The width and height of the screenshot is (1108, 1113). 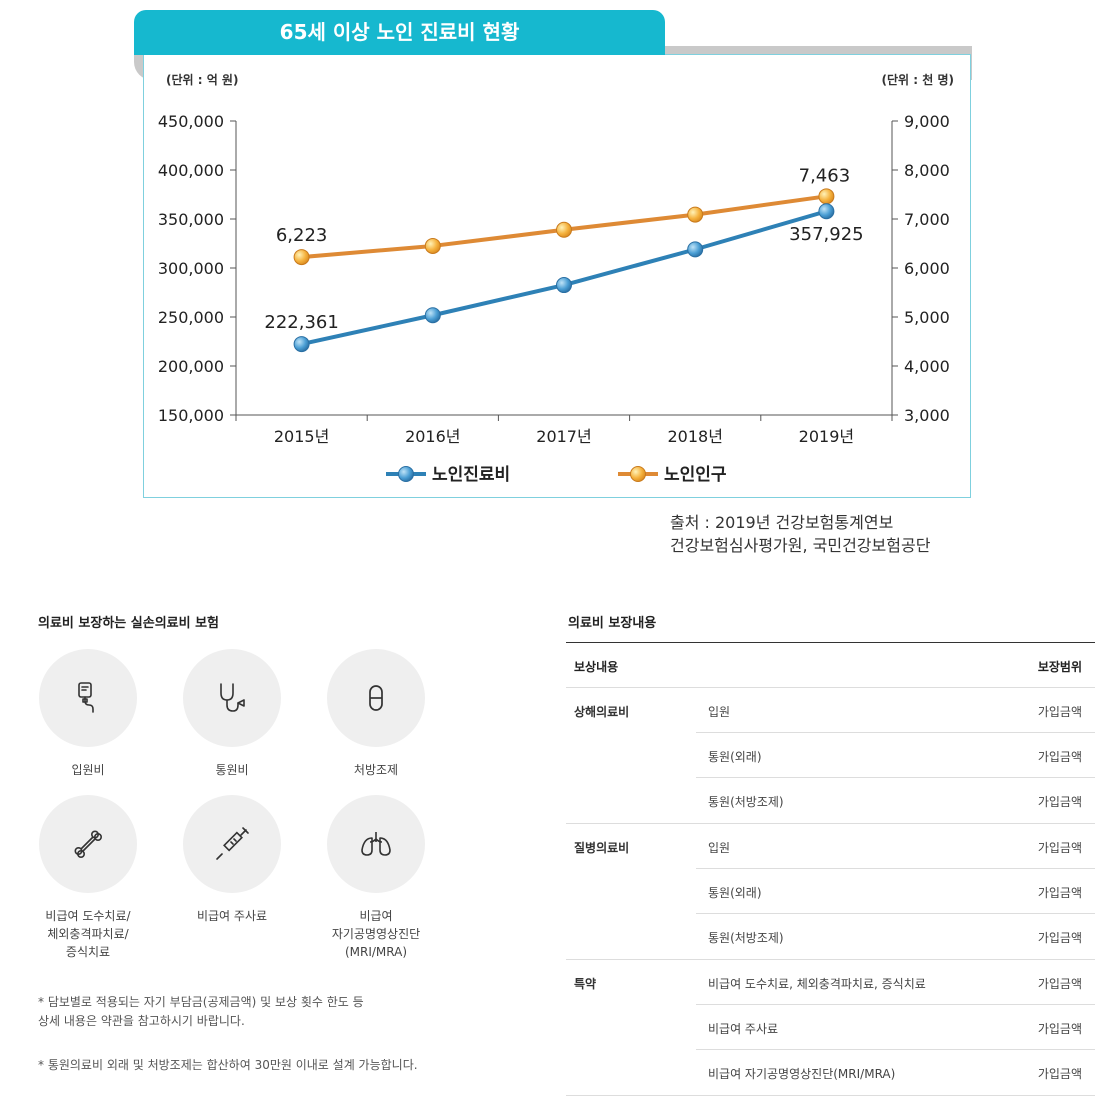 What do you see at coordinates (376, 770) in the screenshot?
I see `coverage-label: 처방조제` at bounding box center [376, 770].